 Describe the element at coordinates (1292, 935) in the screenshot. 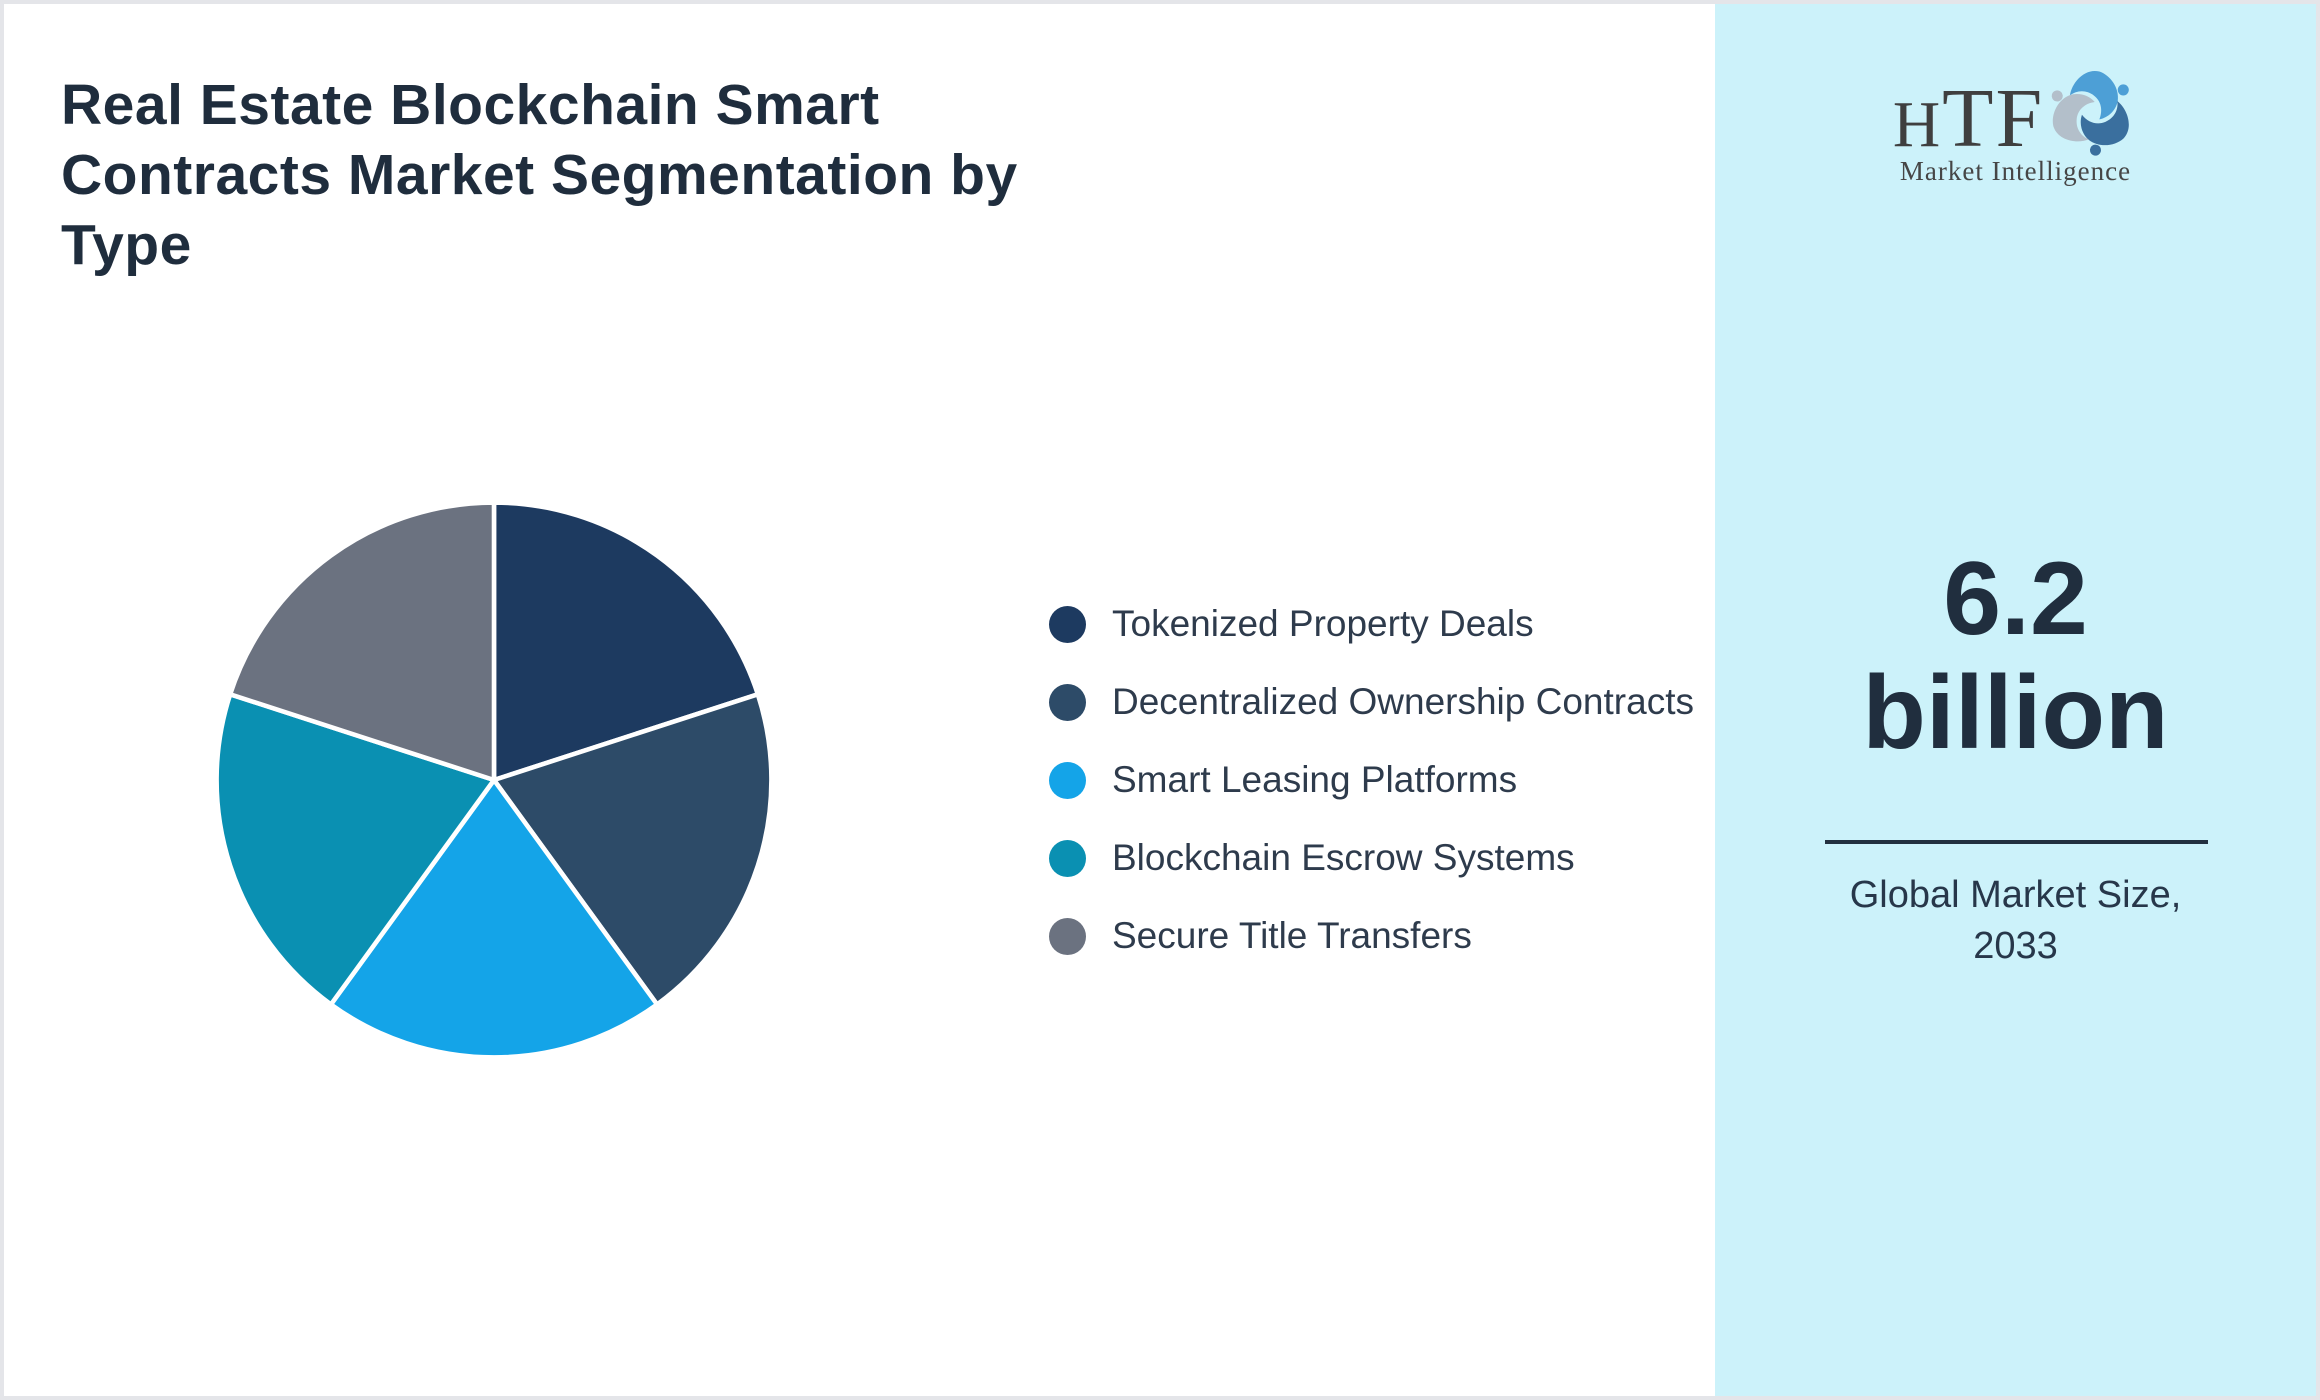

I see `legend-label: Secure Title Transfers` at that location.